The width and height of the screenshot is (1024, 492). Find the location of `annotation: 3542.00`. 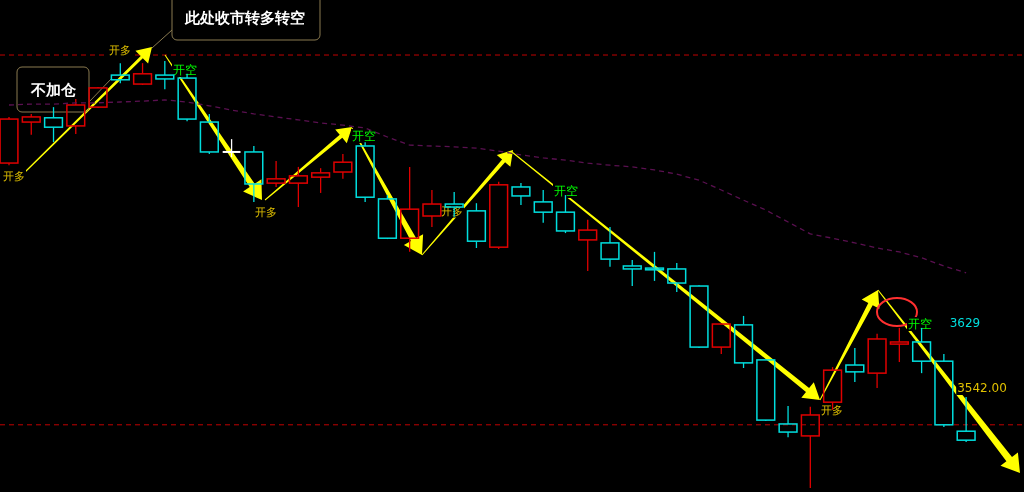

annotation: 3542.00 is located at coordinates (982, 388).